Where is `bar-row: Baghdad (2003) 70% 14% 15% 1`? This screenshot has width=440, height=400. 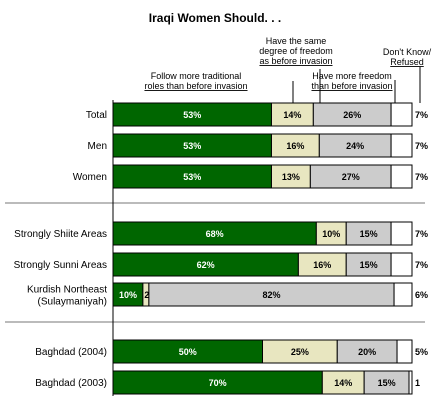
bar-row: Baghdad (2003) 70% 14% 15% 1 is located at coordinates (227, 382).